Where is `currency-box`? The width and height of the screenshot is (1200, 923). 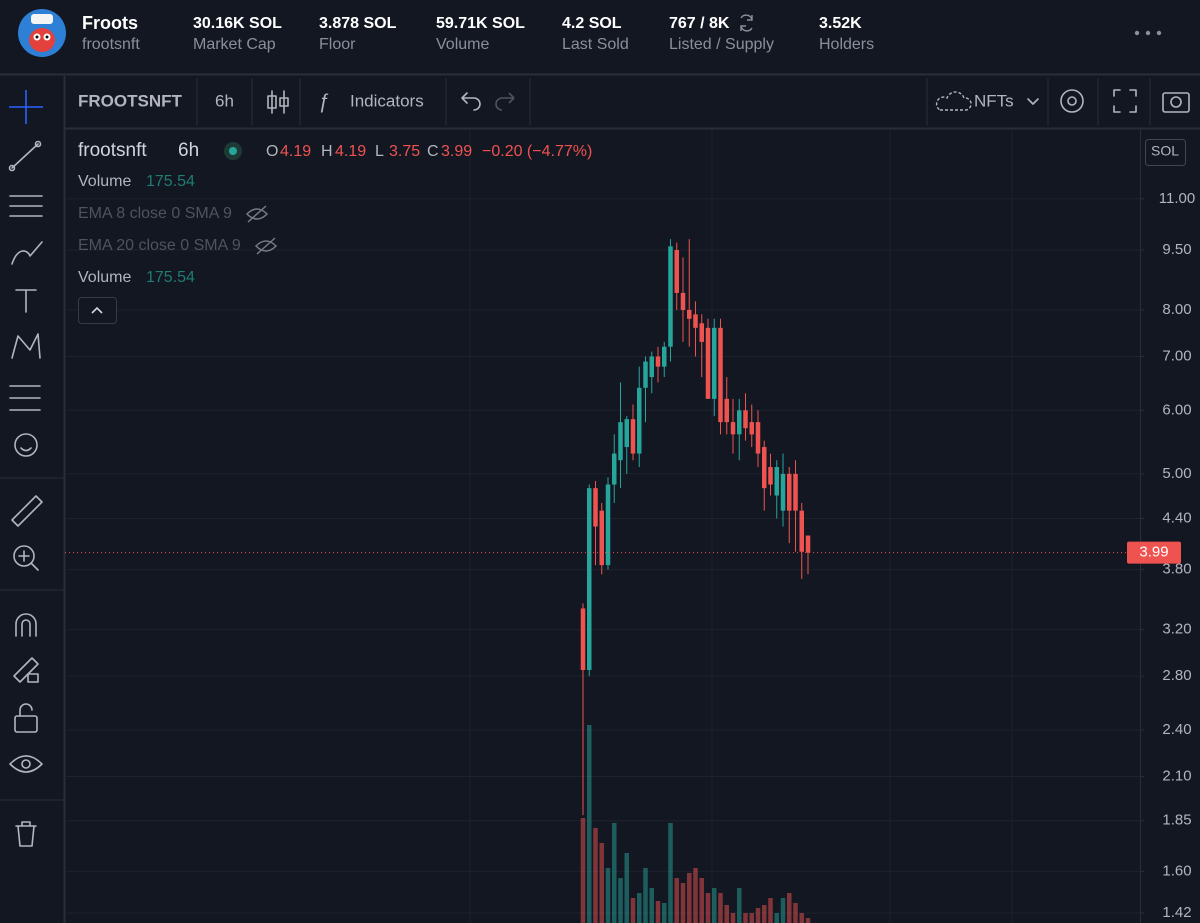 currency-box is located at coordinates (1165, 152).